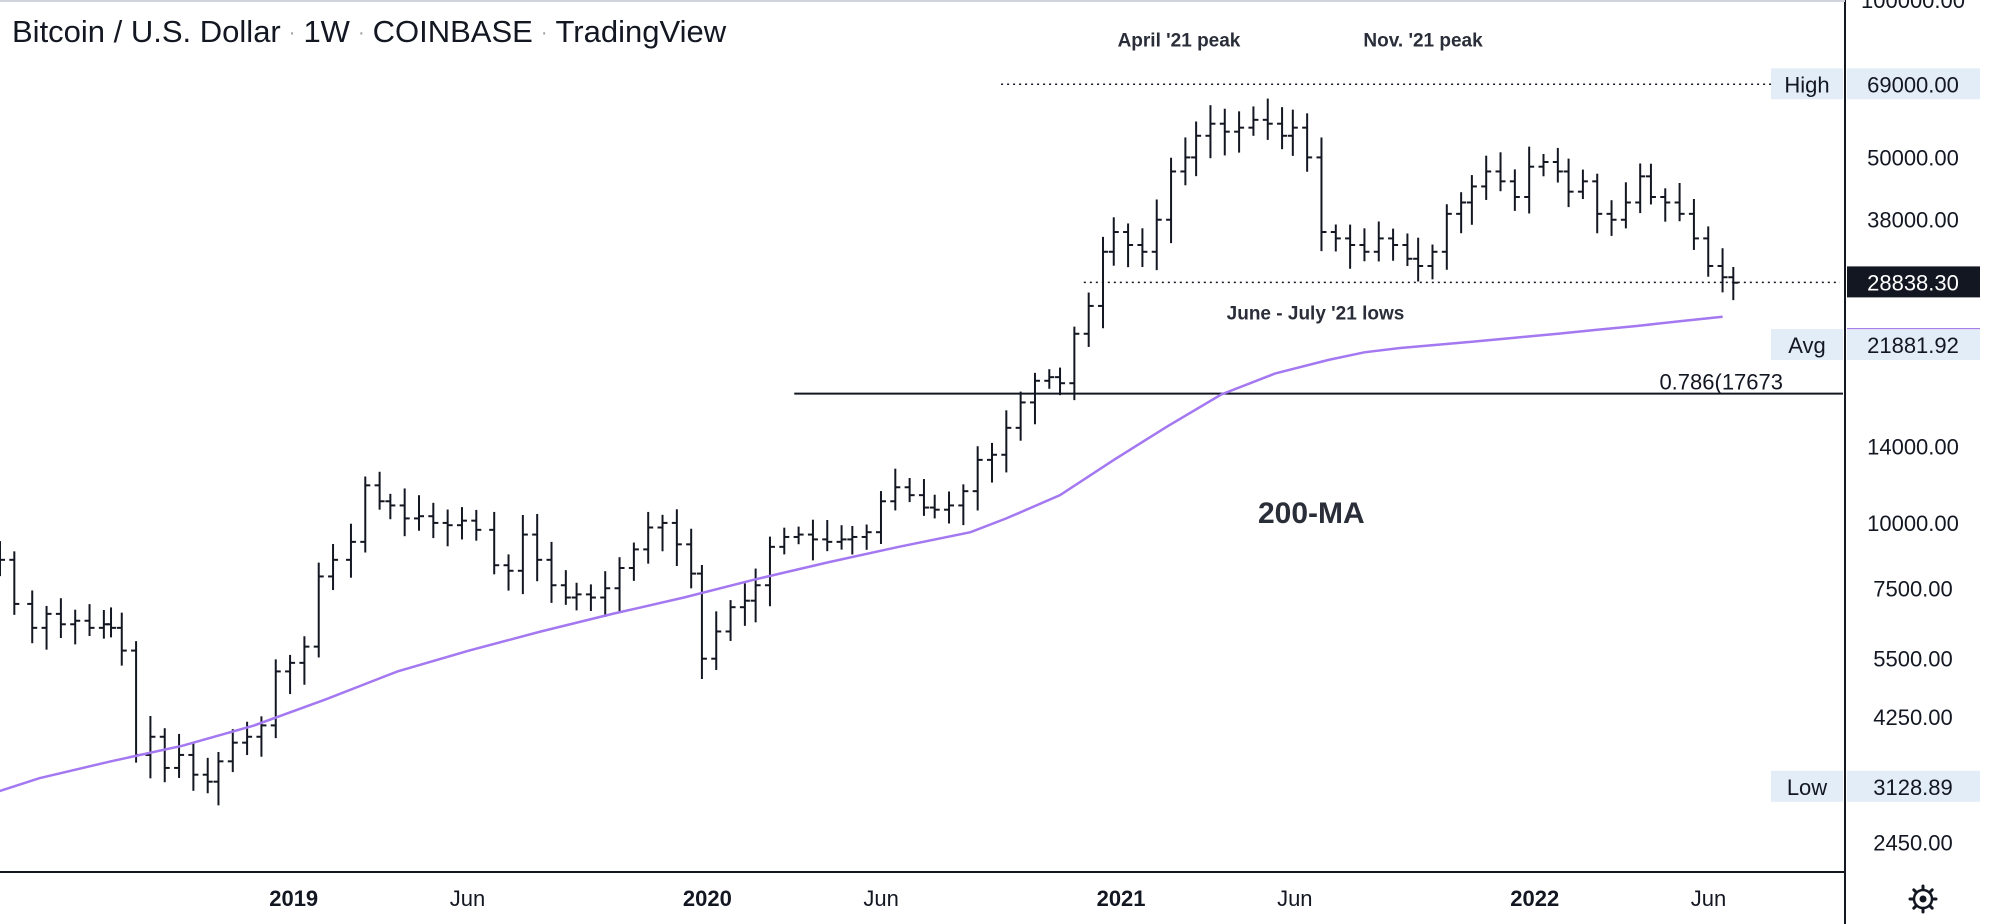 The width and height of the screenshot is (2002, 924). Describe the element at coordinates (1311, 513) in the screenshot. I see `annotation-label: 200-MA` at that location.